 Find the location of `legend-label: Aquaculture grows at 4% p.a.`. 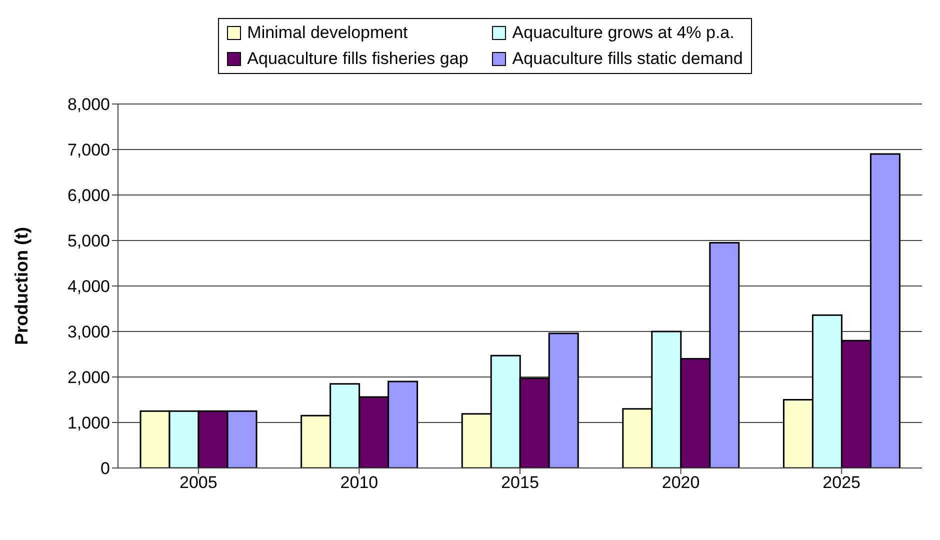

legend-label: Aquaculture grows at 4% p.a. is located at coordinates (623, 33).